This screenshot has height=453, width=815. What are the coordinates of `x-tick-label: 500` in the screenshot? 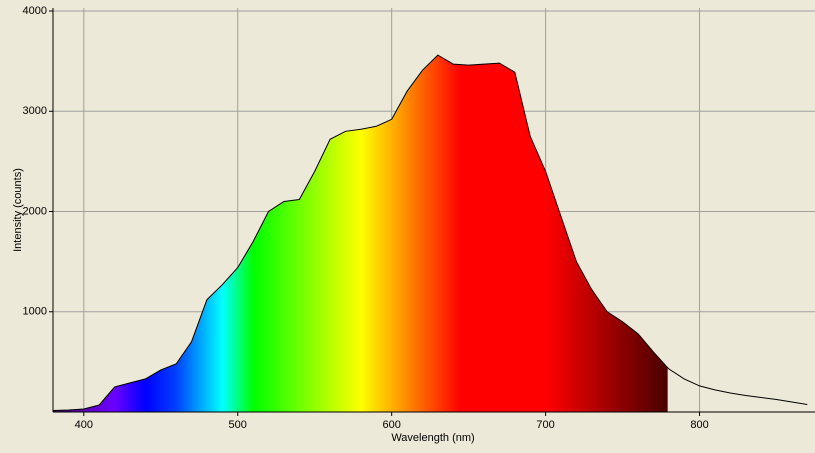 It's located at (238, 425).